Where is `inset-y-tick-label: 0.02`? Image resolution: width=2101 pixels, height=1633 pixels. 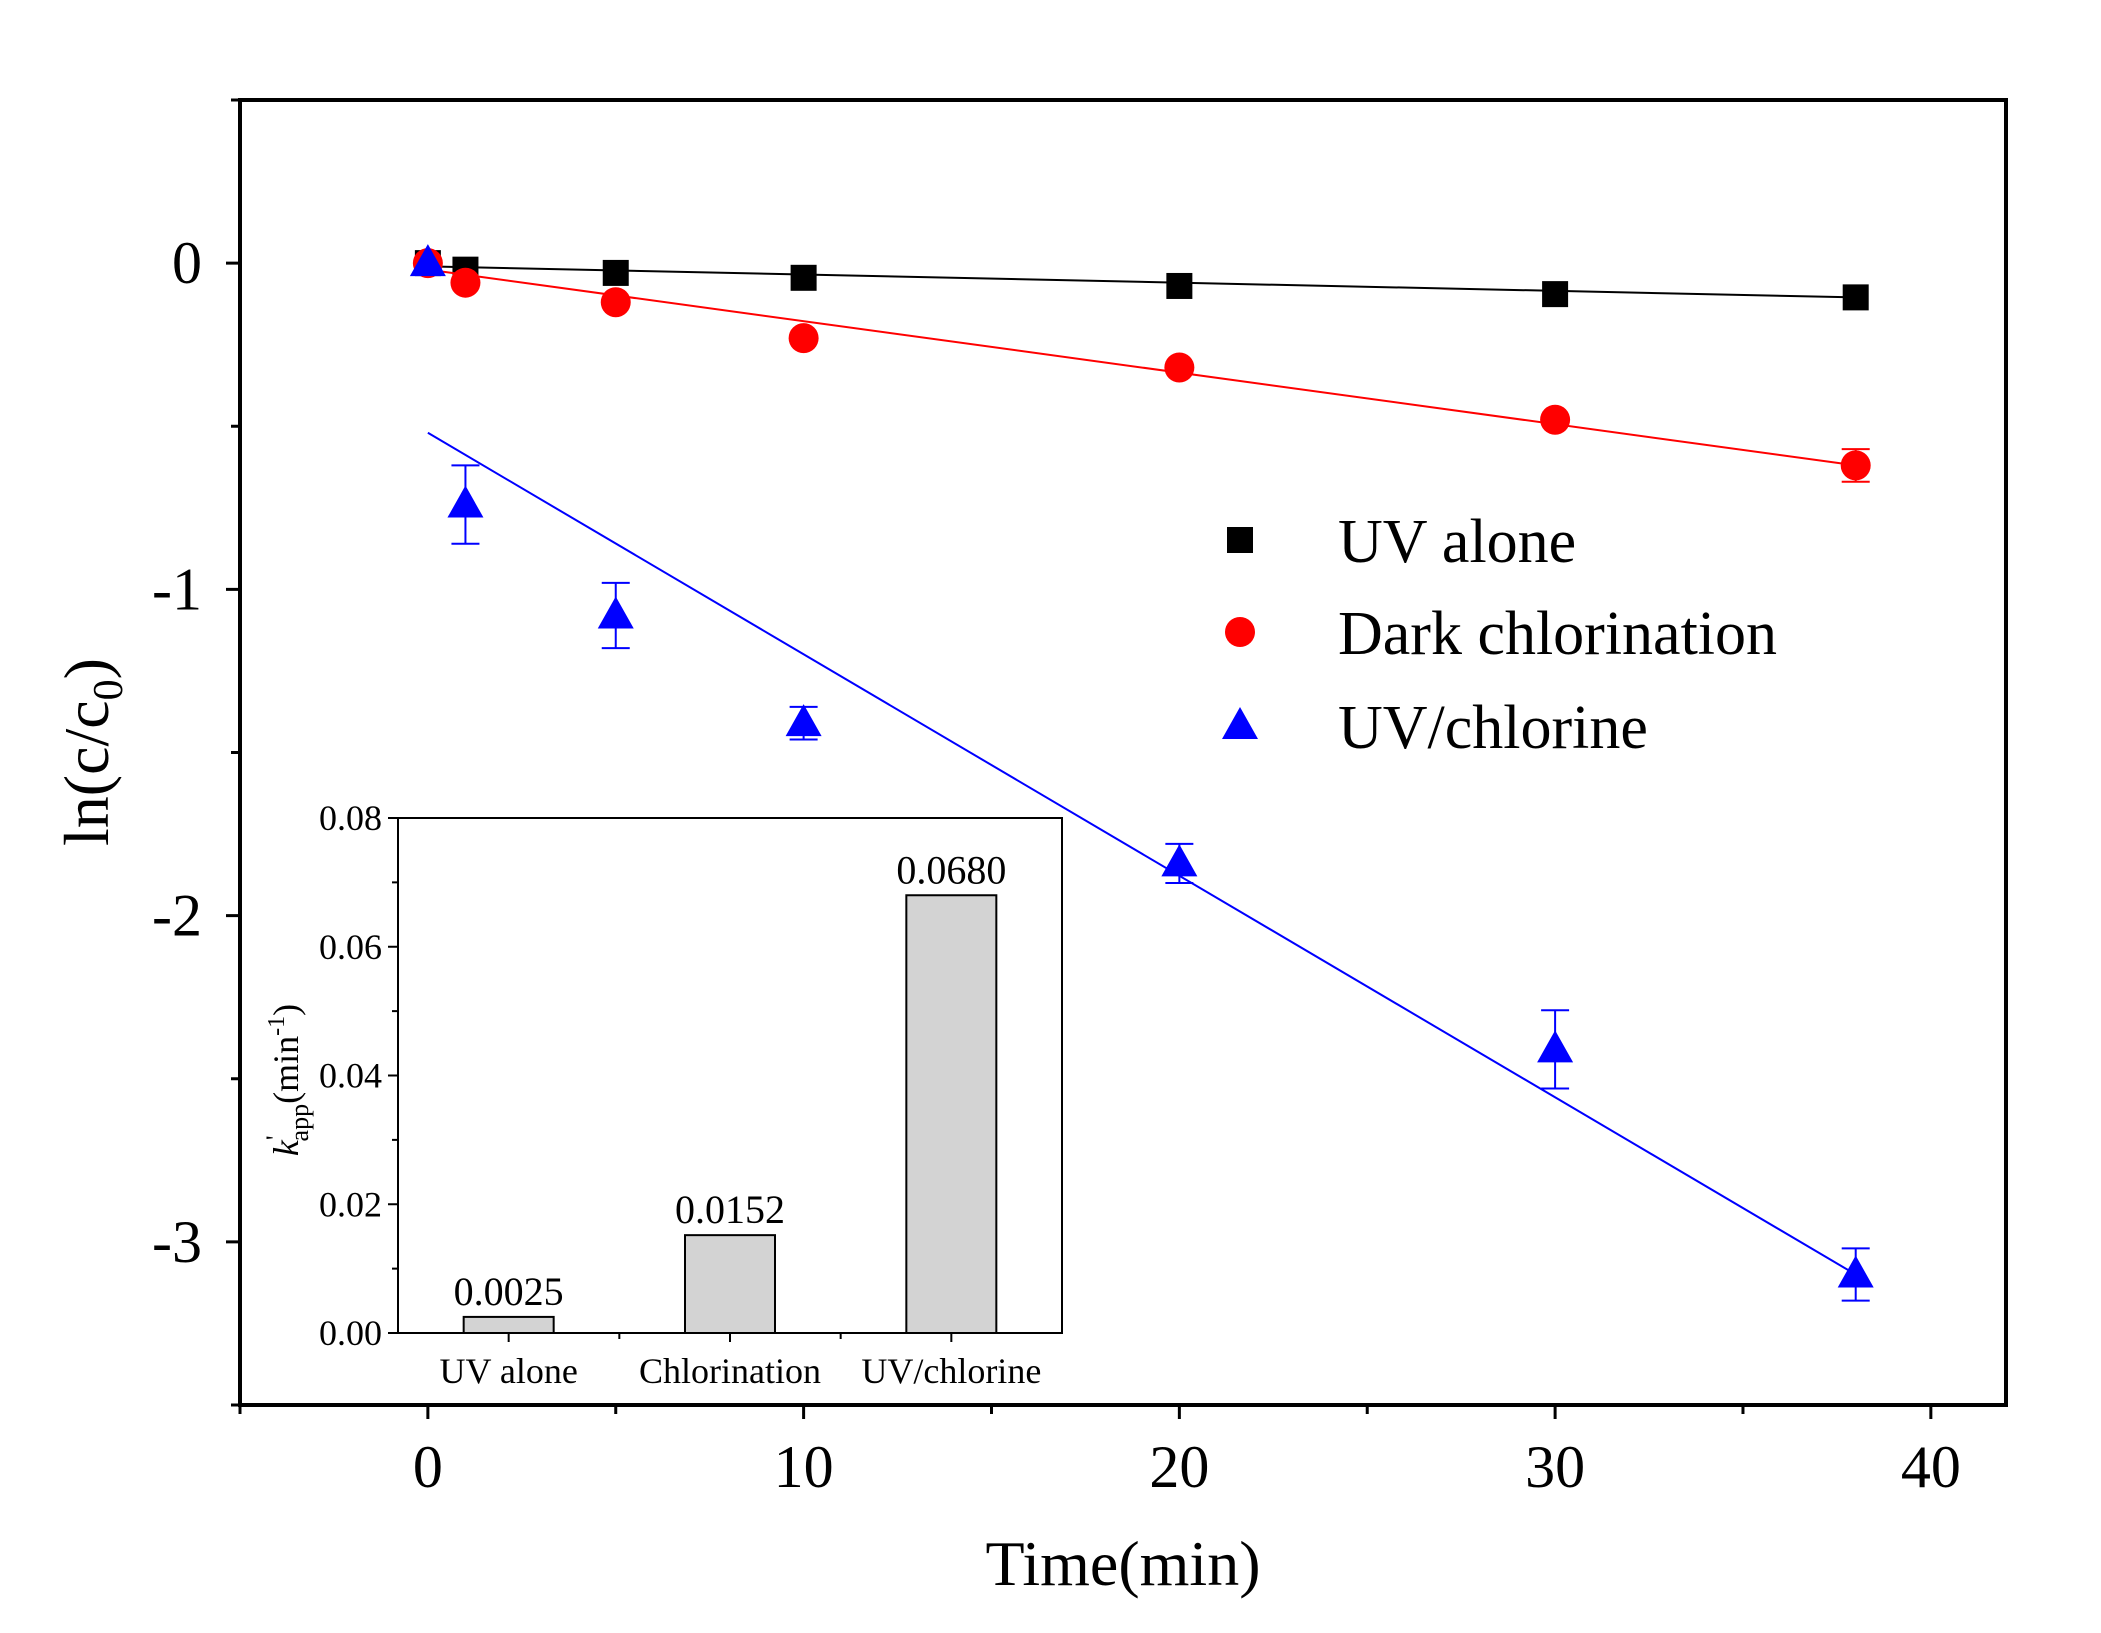
inset-y-tick-label: 0.02 is located at coordinates (350, 1204).